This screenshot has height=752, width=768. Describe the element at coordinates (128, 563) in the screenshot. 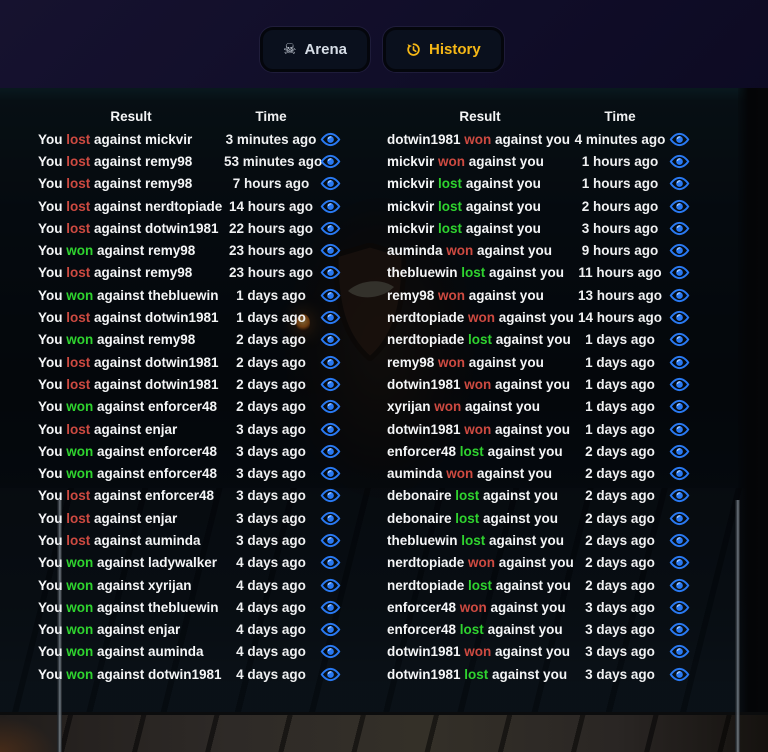

I see `battle-result-text: You won against ladywalker` at that location.